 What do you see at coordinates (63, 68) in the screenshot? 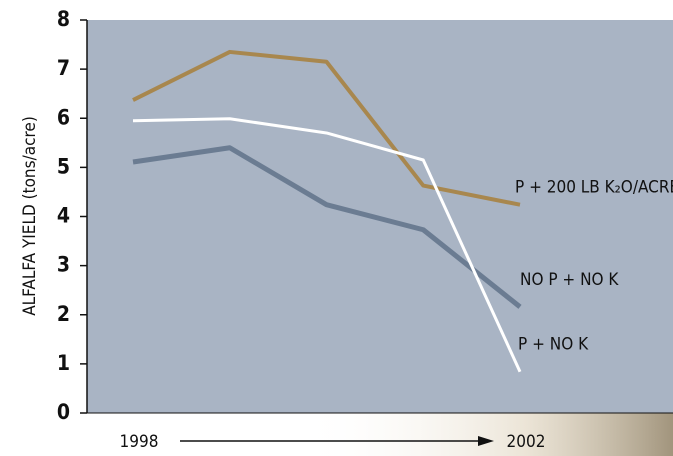
I see `y-tick-label: 7` at bounding box center [63, 68].